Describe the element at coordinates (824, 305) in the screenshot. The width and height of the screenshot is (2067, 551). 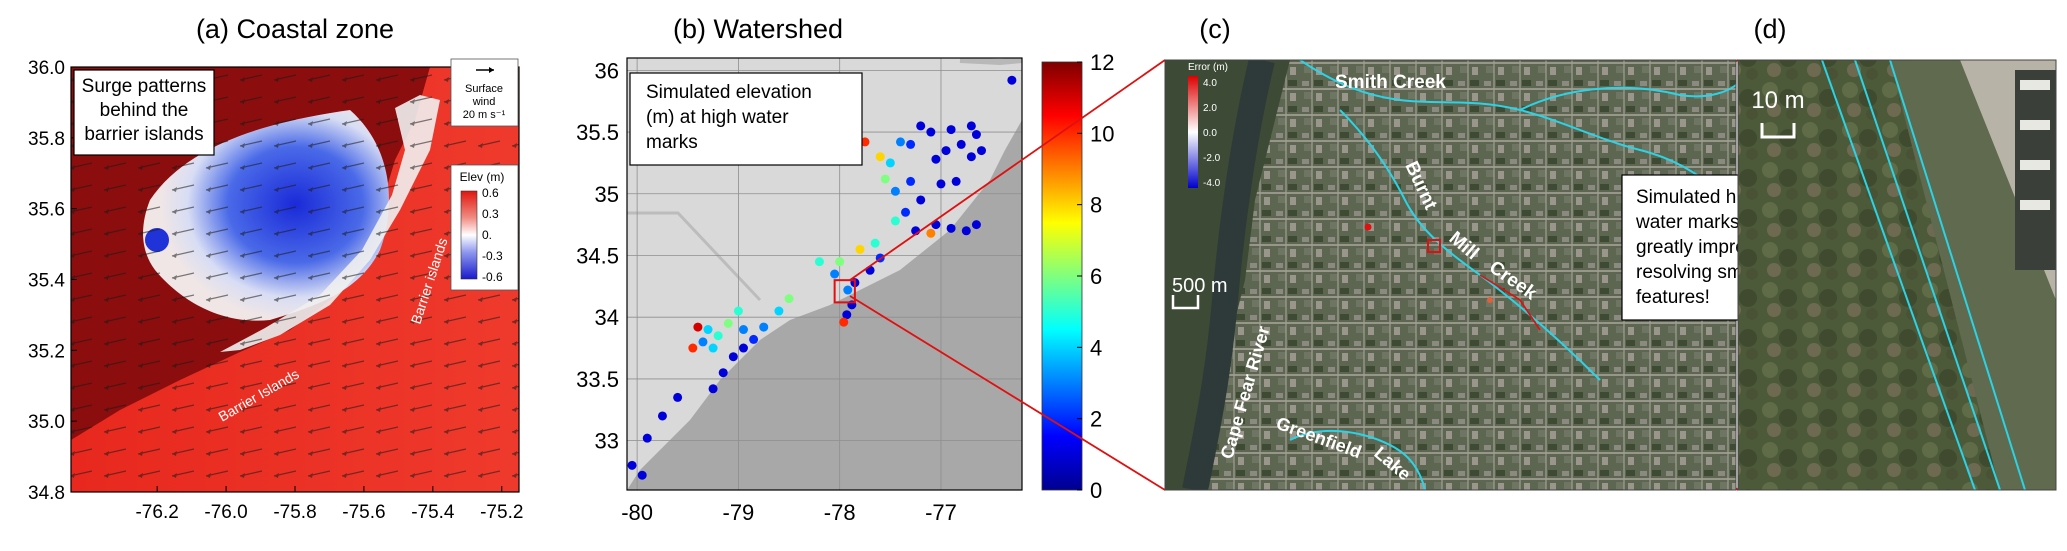
I see `ocean-region` at that location.